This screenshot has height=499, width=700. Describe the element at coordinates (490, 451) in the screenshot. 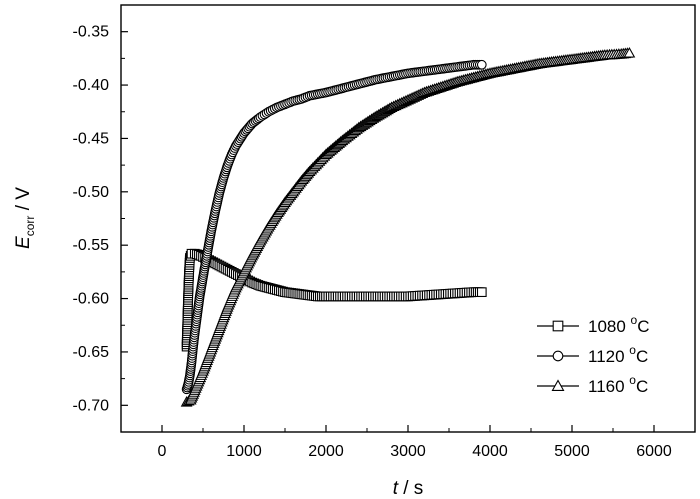

I see `x-tick-label: 4000` at that location.